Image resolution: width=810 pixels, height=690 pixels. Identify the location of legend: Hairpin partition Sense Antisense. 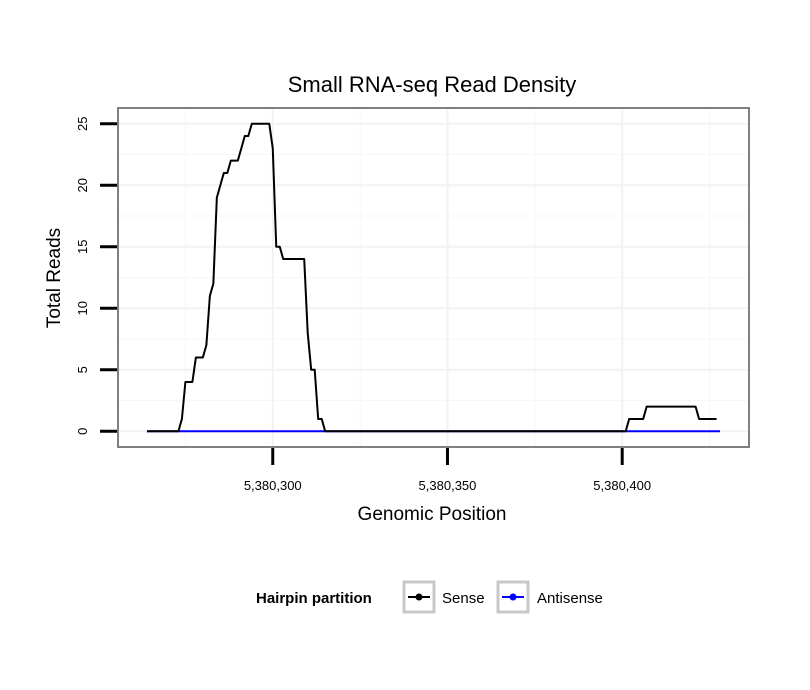
(429, 597).